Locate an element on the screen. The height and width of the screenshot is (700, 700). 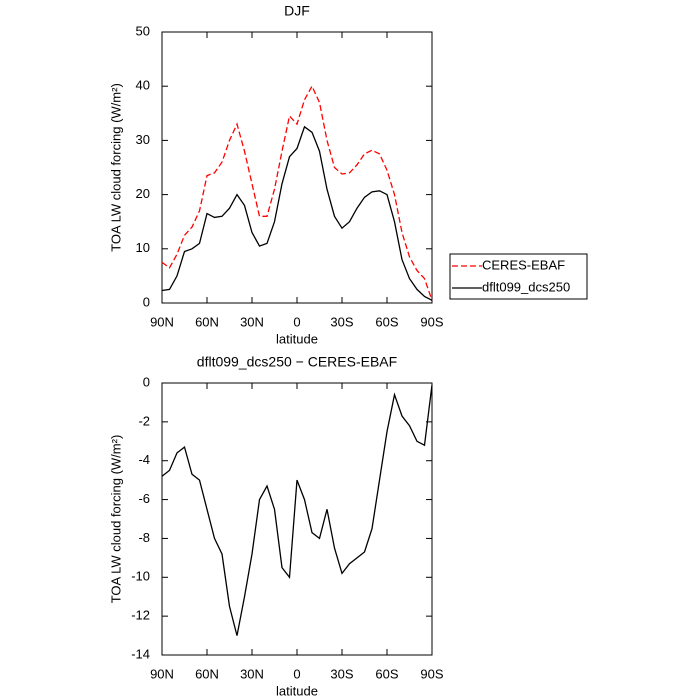
y-tick-label: 20 is located at coordinates (143, 193).